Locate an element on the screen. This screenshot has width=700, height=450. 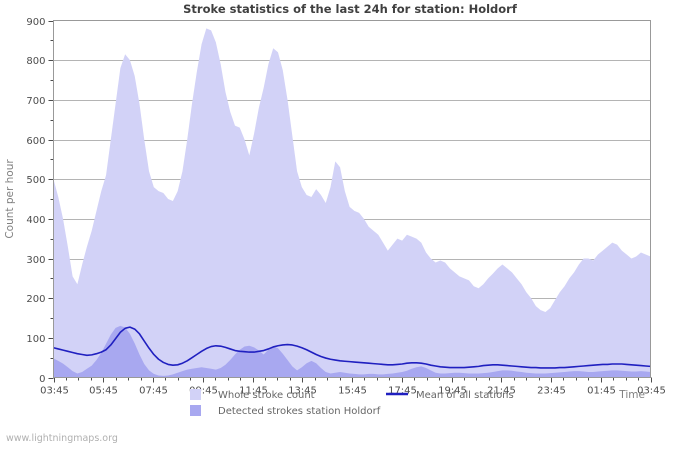
legend-item: Whole stroke count is located at coordinates (252, 395).